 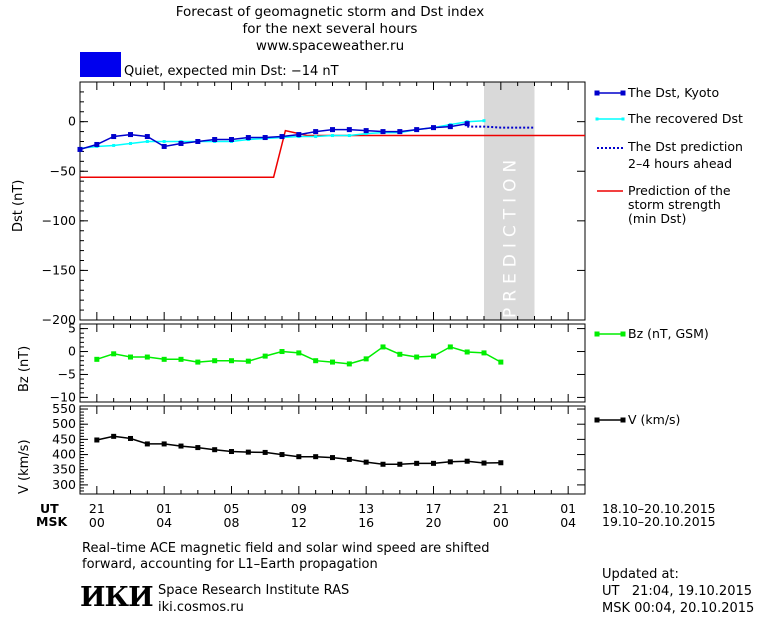 I want to click on title-line-3: www.spaceweather.ru, so click(x=330, y=46).